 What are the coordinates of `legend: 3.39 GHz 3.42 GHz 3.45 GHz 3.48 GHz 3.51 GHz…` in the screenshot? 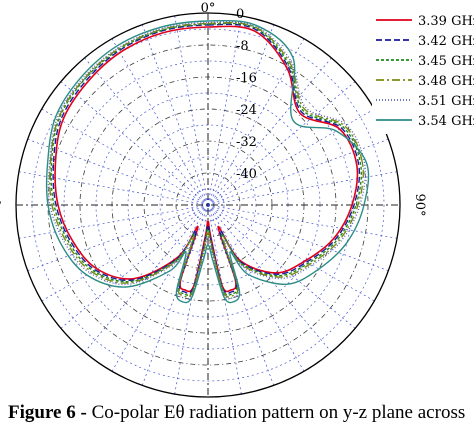 It's located at (423, 70).